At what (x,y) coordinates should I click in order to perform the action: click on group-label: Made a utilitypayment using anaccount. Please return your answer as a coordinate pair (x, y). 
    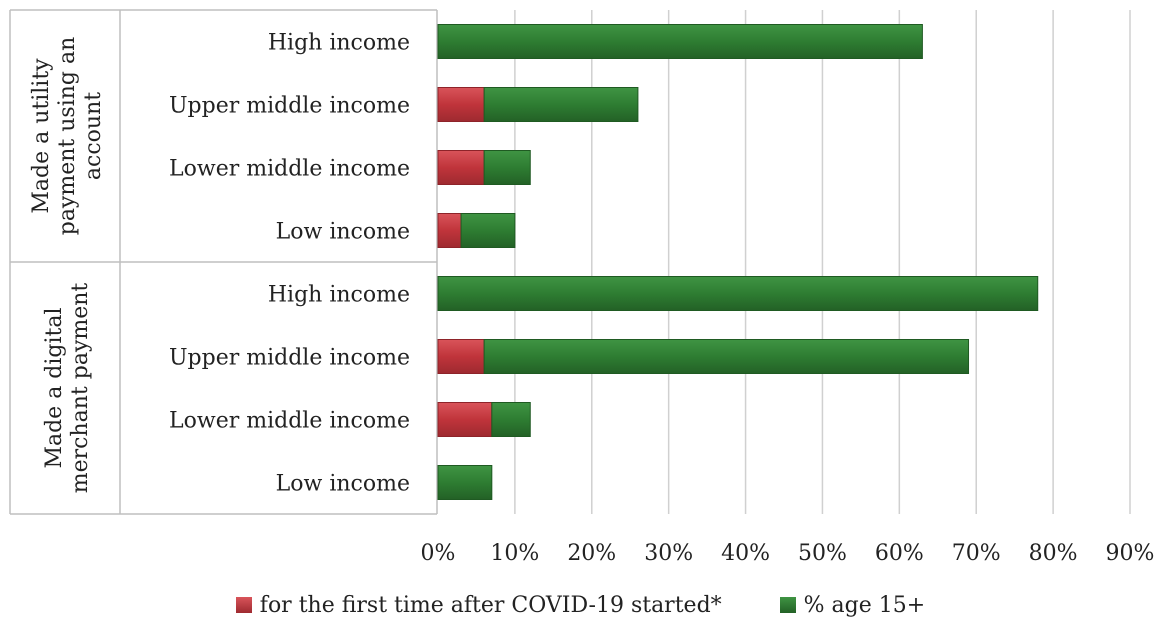
    Looking at the image, I should click on (67, 136).